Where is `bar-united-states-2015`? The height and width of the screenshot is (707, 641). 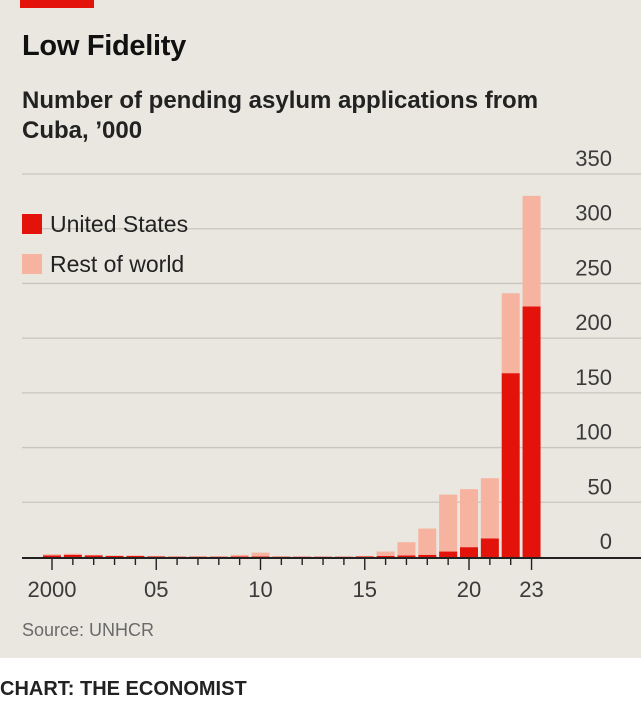
bar-united-states-2015 is located at coordinates (364, 556).